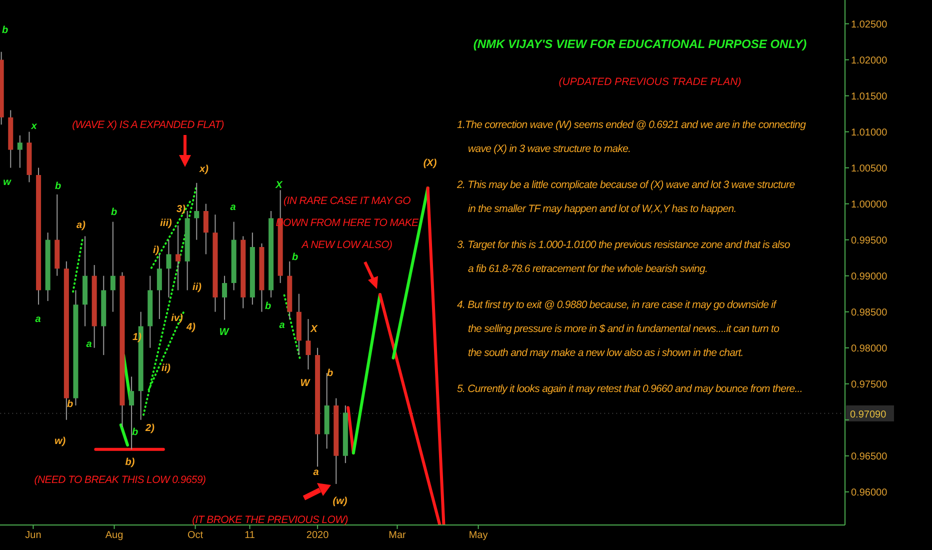 Image resolution: width=932 pixels, height=550 pixels. What do you see at coordinates (270, 520) in the screenshot?
I see `annotation: (IT BROKE THE PREVIOUS LOW)` at bounding box center [270, 520].